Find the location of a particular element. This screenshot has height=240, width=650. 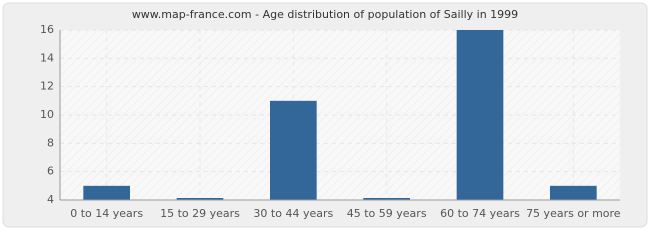

y-tick-label: 4 is located at coordinates (50, 199).